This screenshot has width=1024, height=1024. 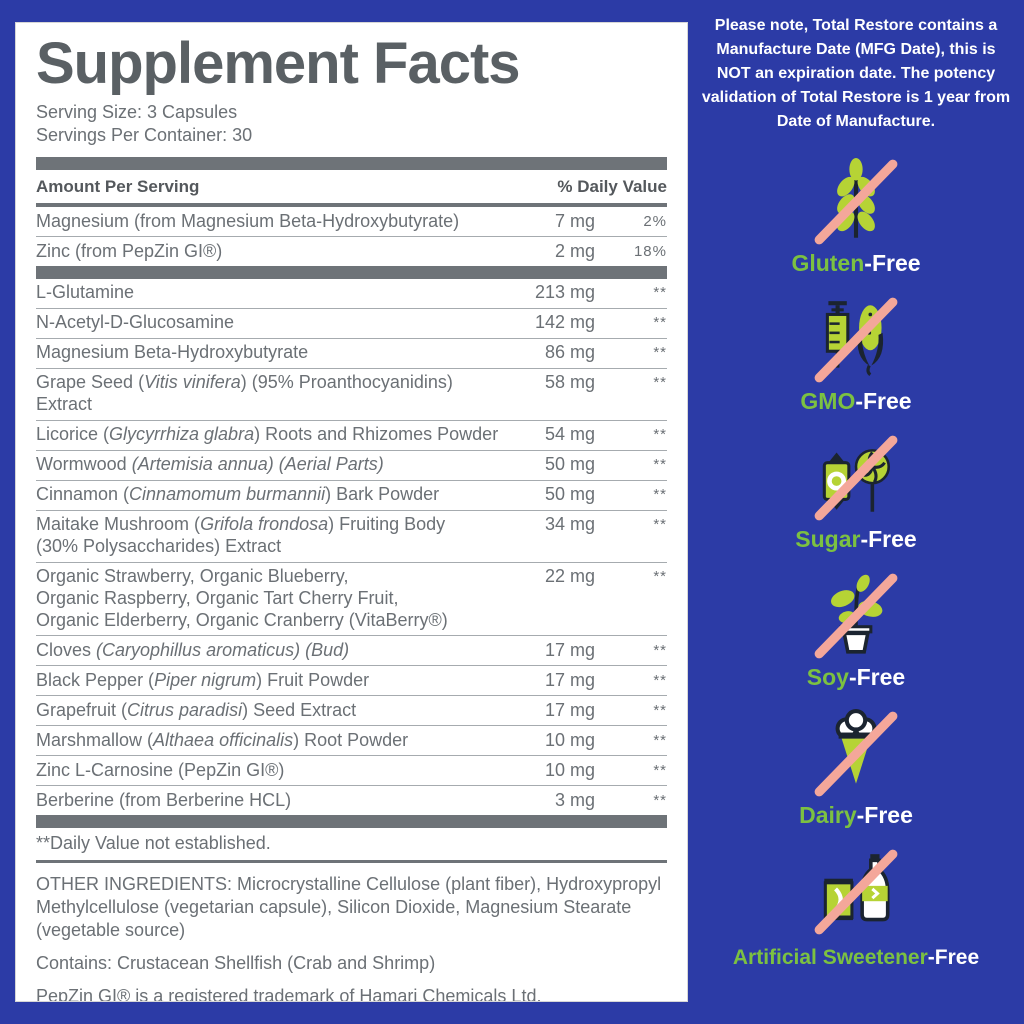 I want to click on supplement-facts-title: Supplement Facts, so click(x=278, y=63).